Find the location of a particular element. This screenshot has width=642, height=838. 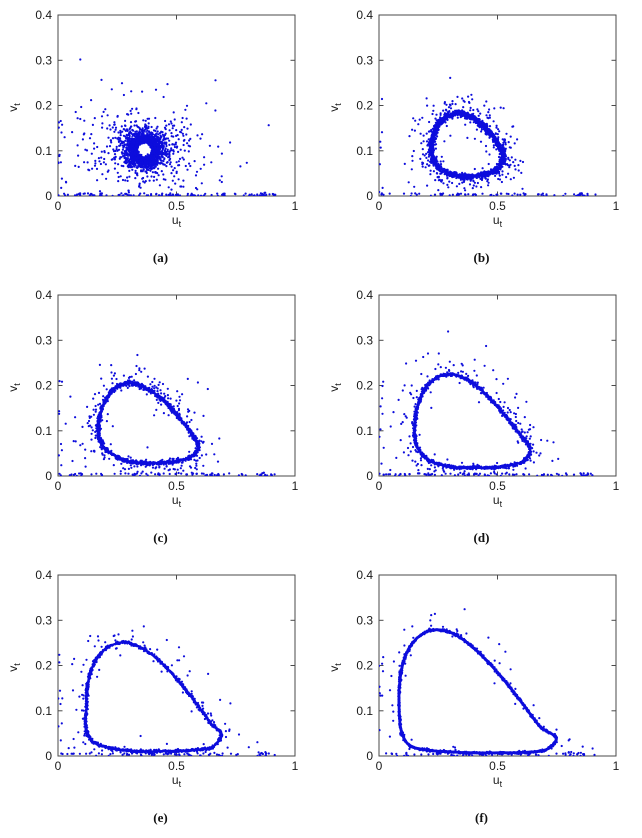

scatter-plot-e: 0 0.5 100.10.20.30.4ut vt is located at coordinates (152, 678).